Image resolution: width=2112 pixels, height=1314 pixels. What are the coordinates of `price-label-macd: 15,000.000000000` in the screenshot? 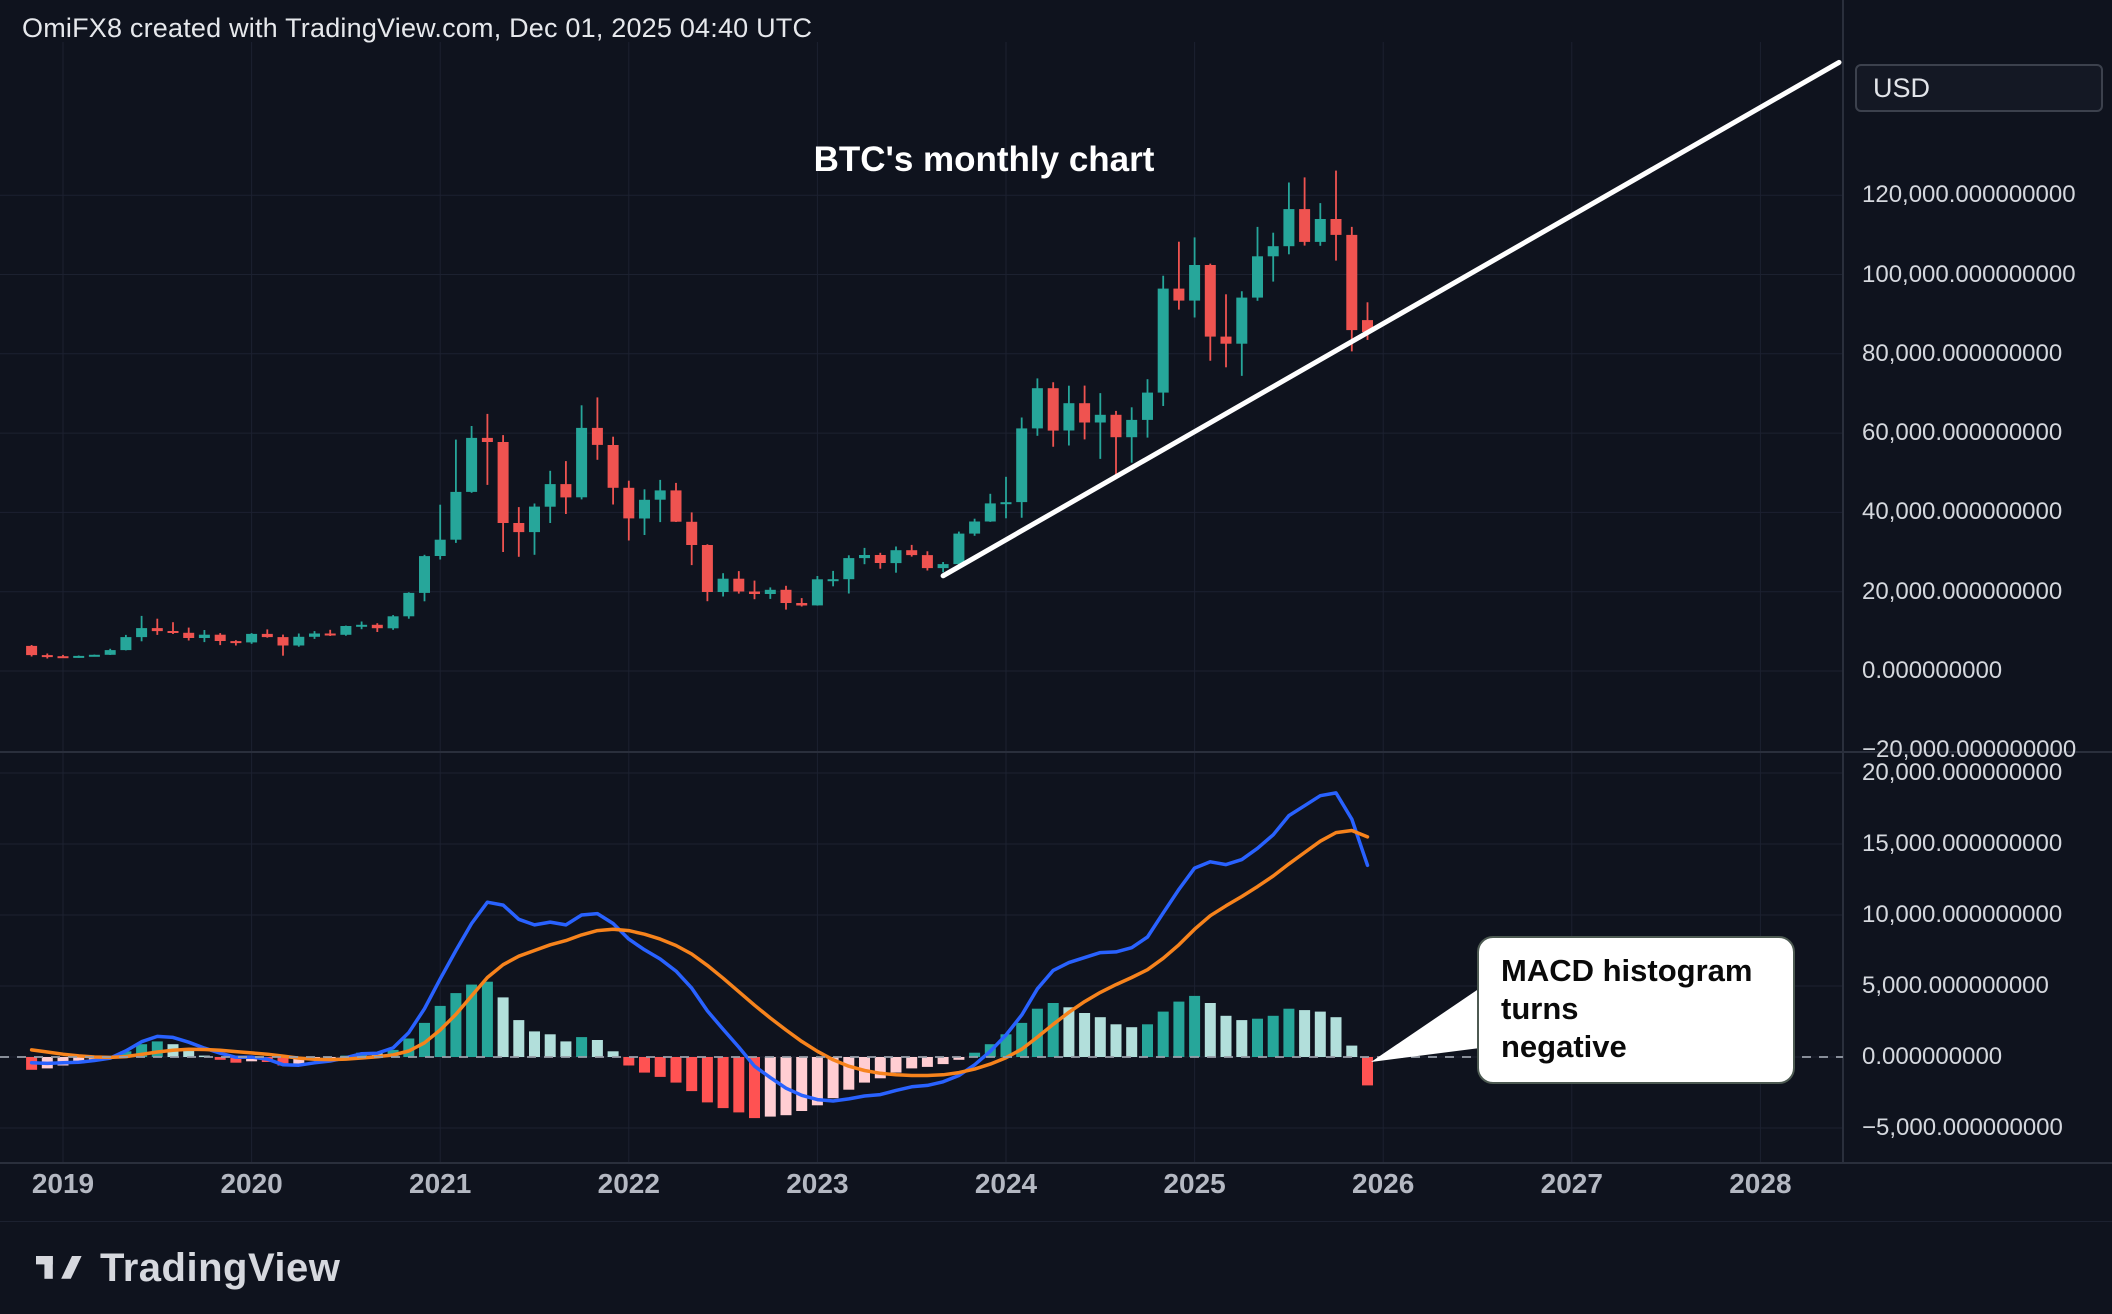 It's located at (1962, 843).